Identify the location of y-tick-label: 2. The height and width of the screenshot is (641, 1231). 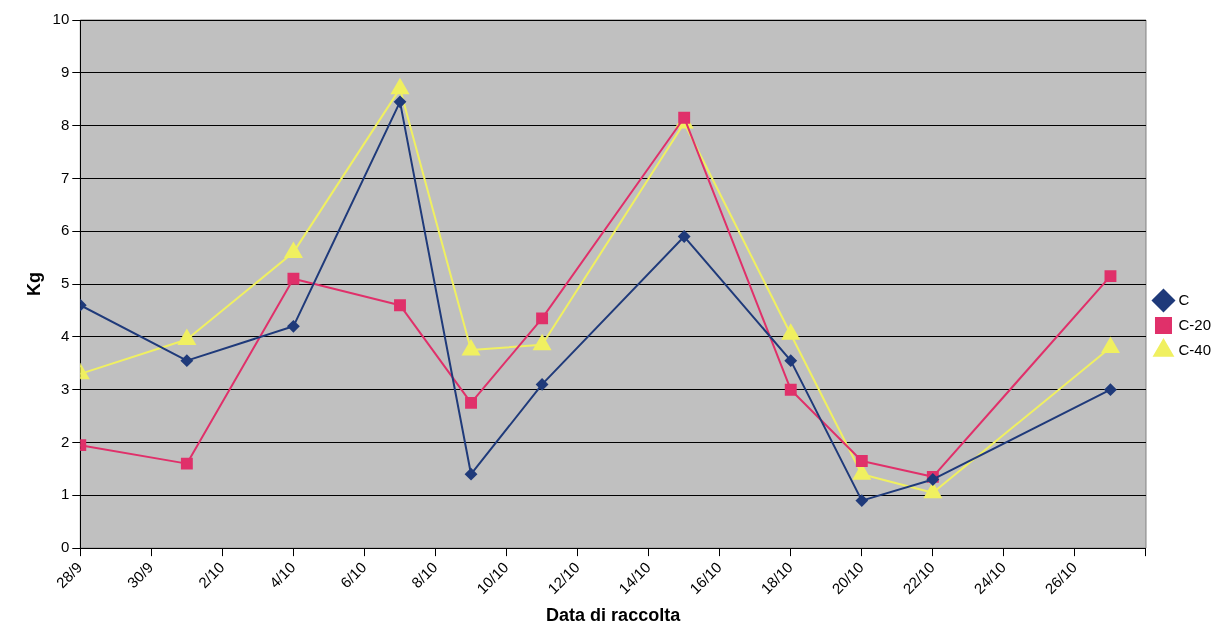
(65, 441).